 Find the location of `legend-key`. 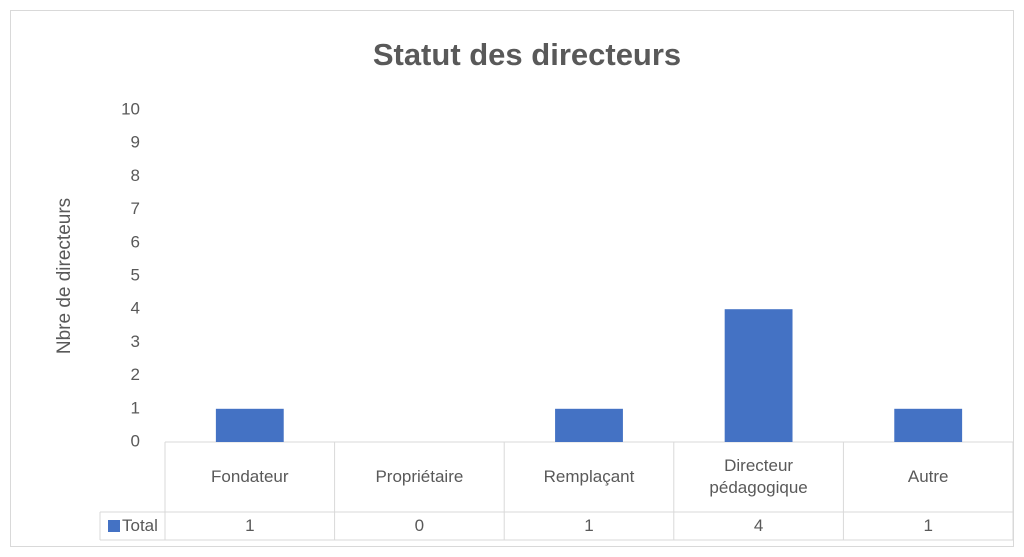

legend-key is located at coordinates (114, 526).